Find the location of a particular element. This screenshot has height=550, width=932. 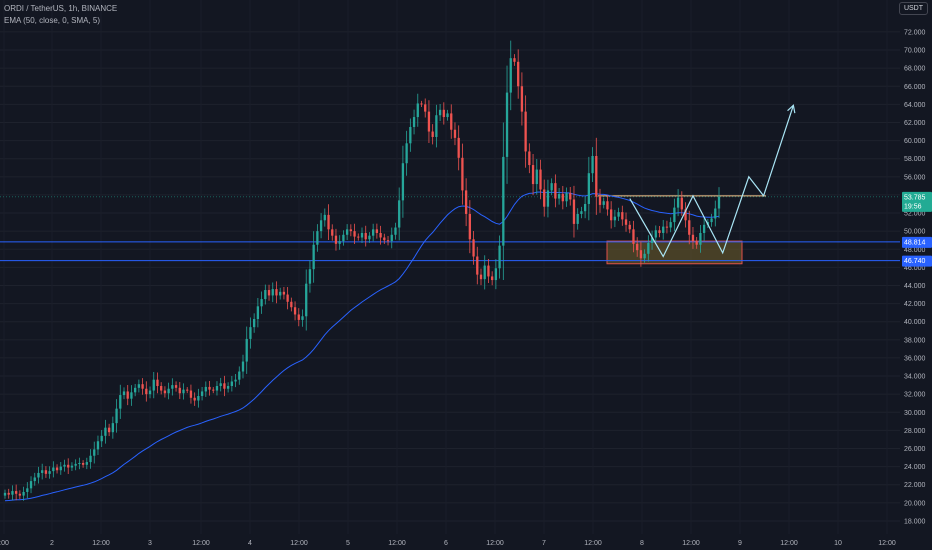

y-tick-label: 44.000 is located at coordinates (915, 286).